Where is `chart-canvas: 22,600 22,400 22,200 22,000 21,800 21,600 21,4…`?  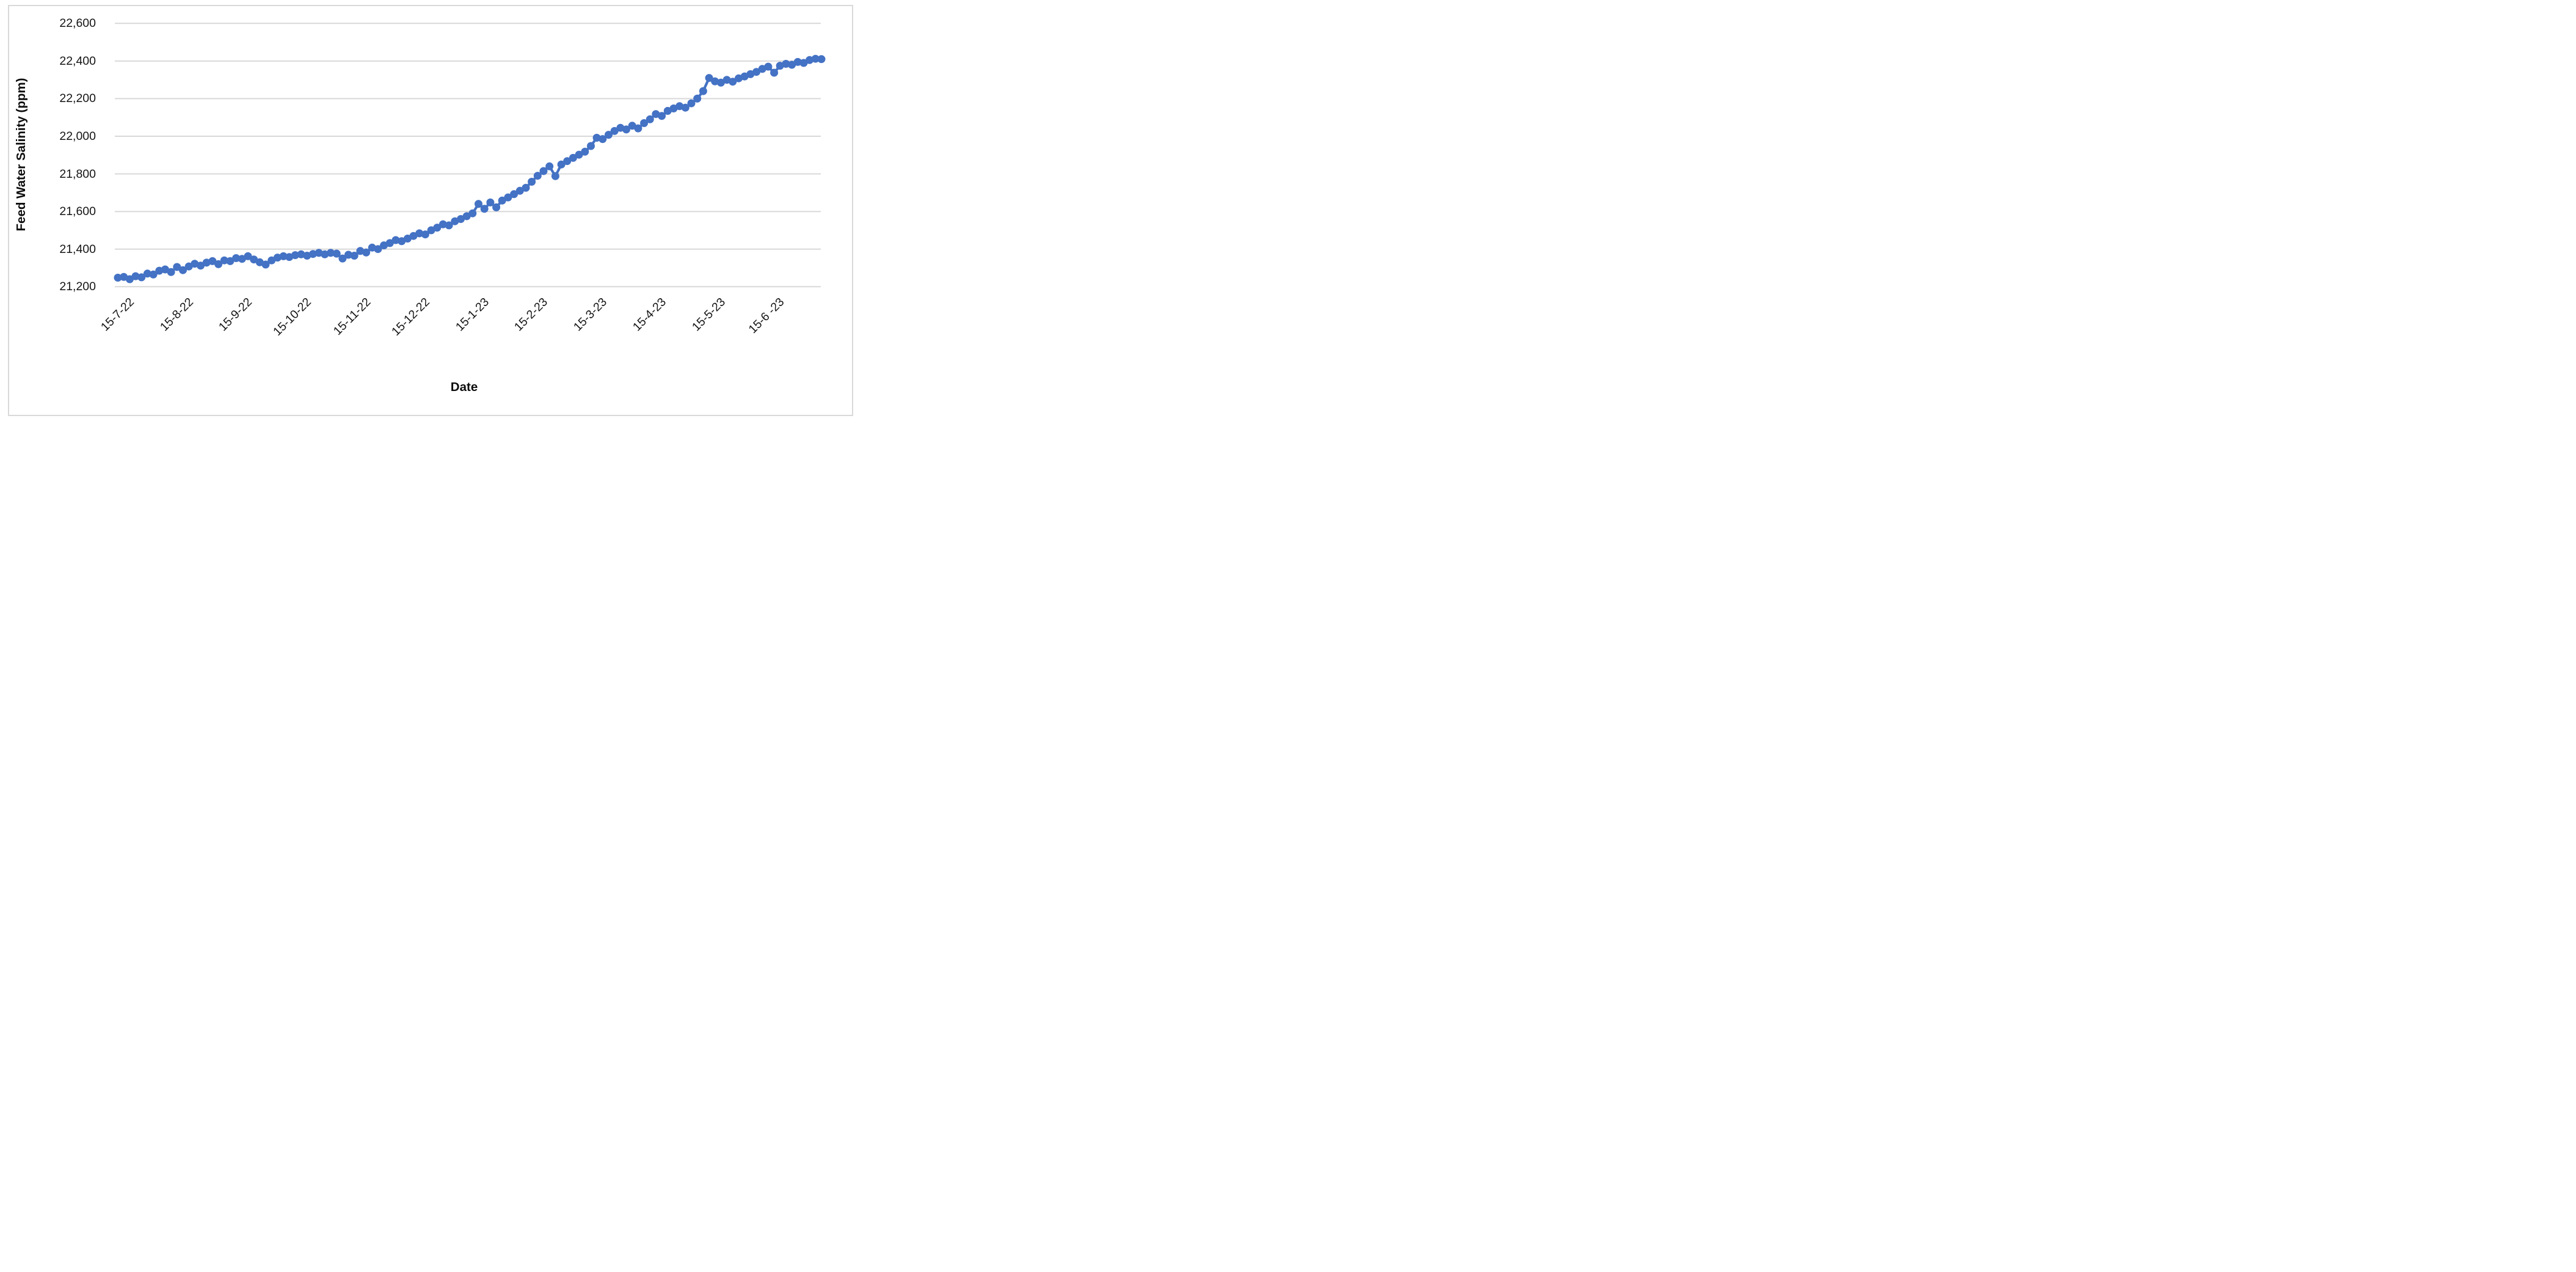 chart-canvas: 22,600 22,400 22,200 22,000 21,800 21,600 21,4… is located at coordinates (430, 212).